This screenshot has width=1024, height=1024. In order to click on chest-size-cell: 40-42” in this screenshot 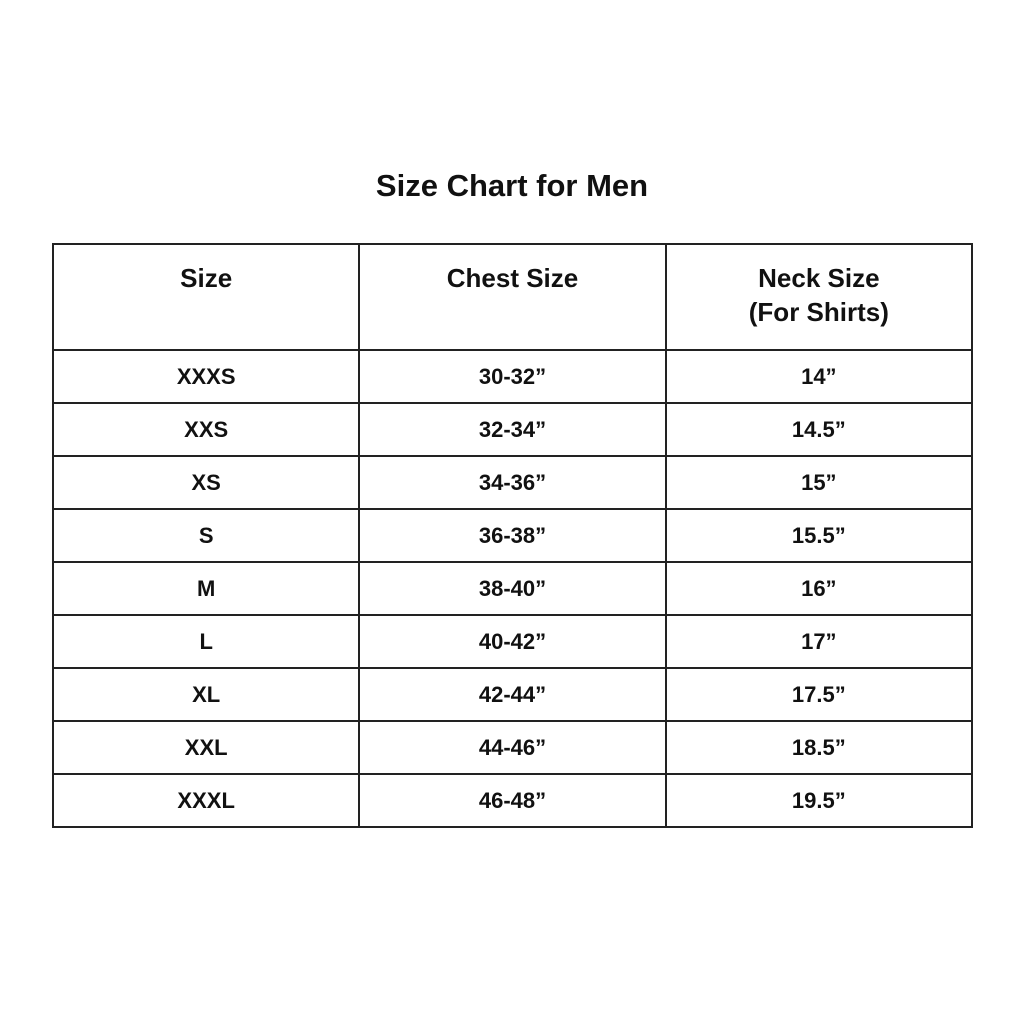, I will do `click(512, 641)`.